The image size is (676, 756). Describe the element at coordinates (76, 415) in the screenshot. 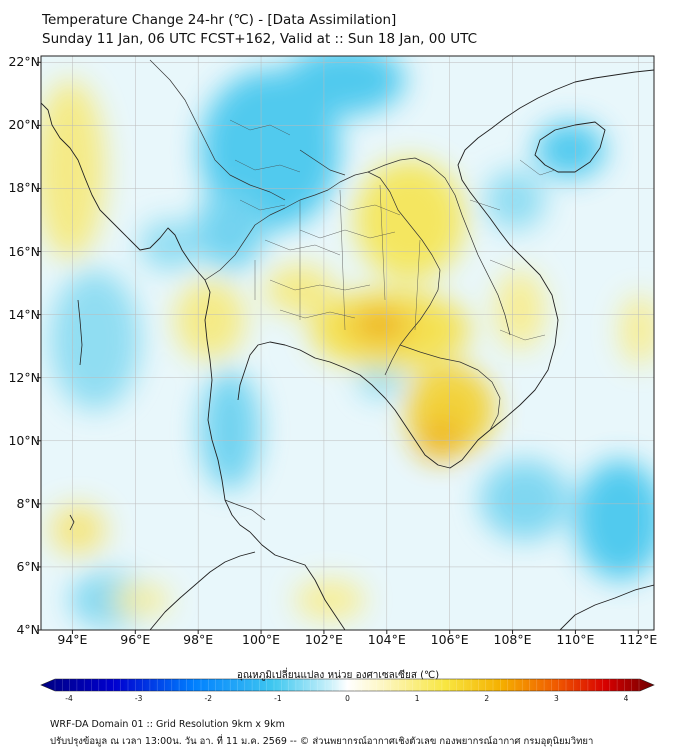

I see `andaman-islands` at that location.